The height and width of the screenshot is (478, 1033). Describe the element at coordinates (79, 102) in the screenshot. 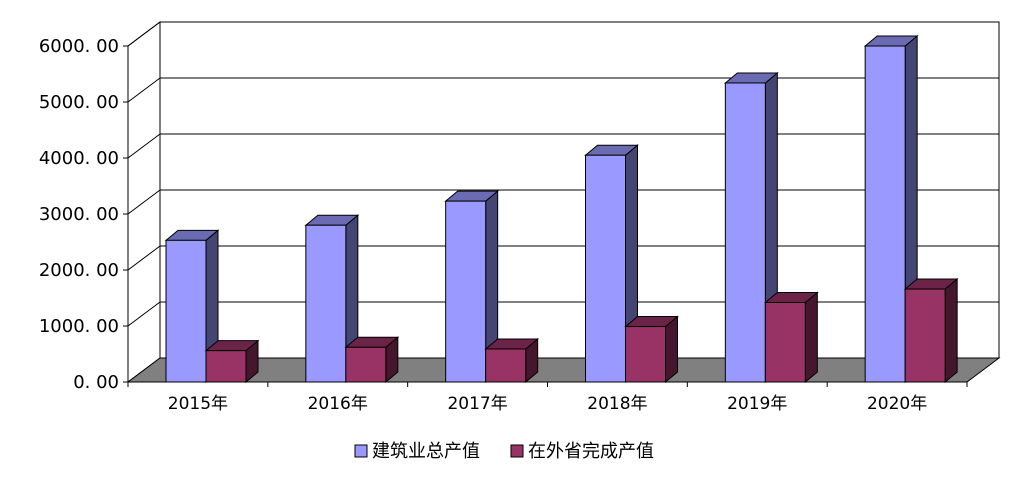

I see `y-tick-label: 5000. 00` at that location.